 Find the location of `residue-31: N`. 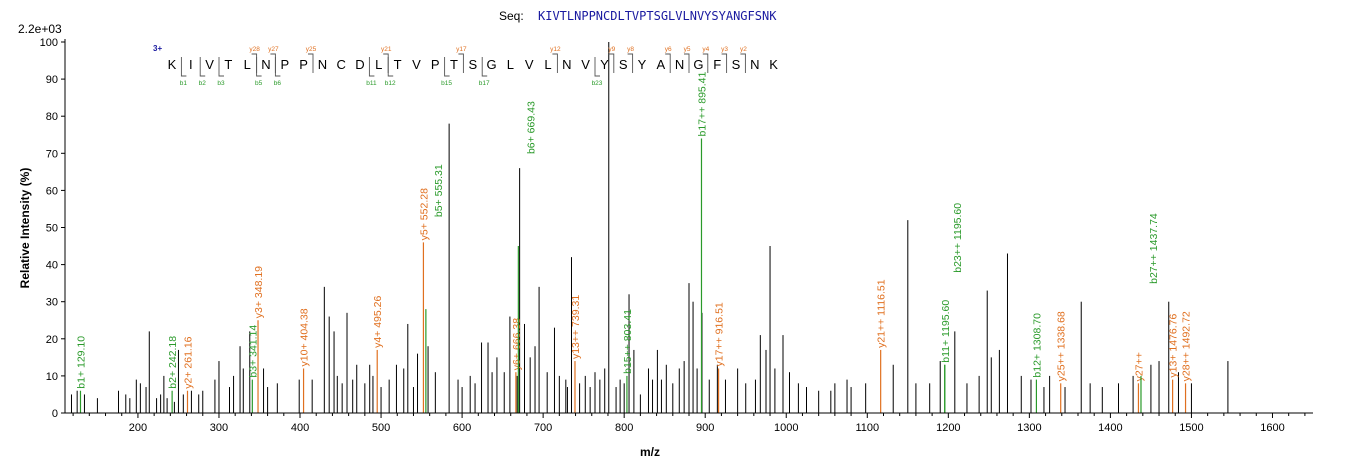

residue-31: N is located at coordinates (754, 64).